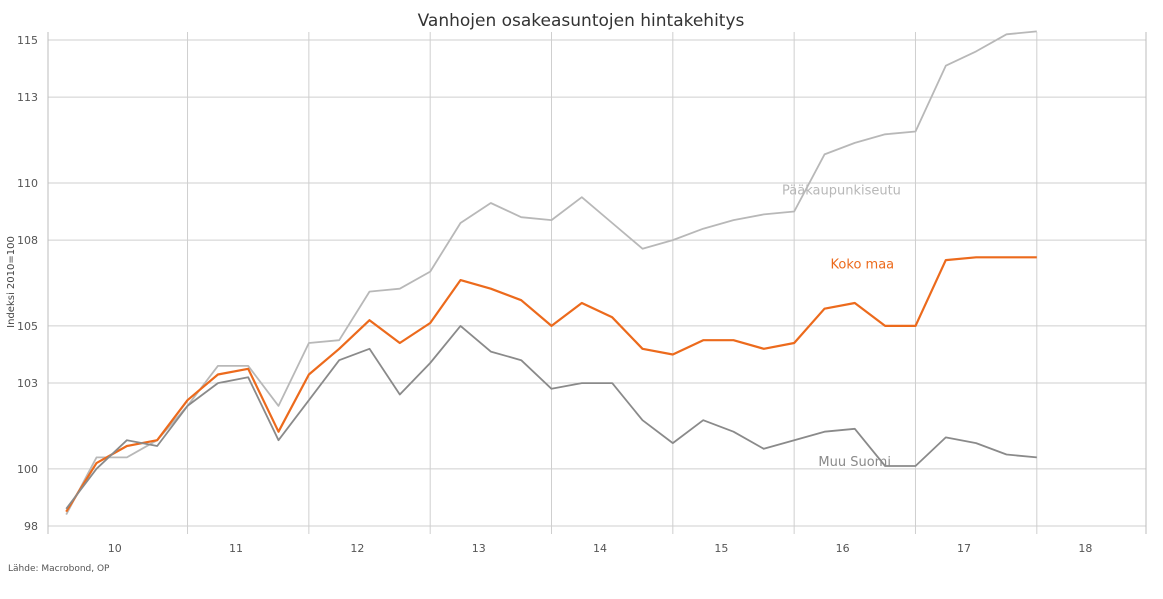  Describe the element at coordinates (863, 265) in the screenshot. I see `series-label: Koko maa` at that location.